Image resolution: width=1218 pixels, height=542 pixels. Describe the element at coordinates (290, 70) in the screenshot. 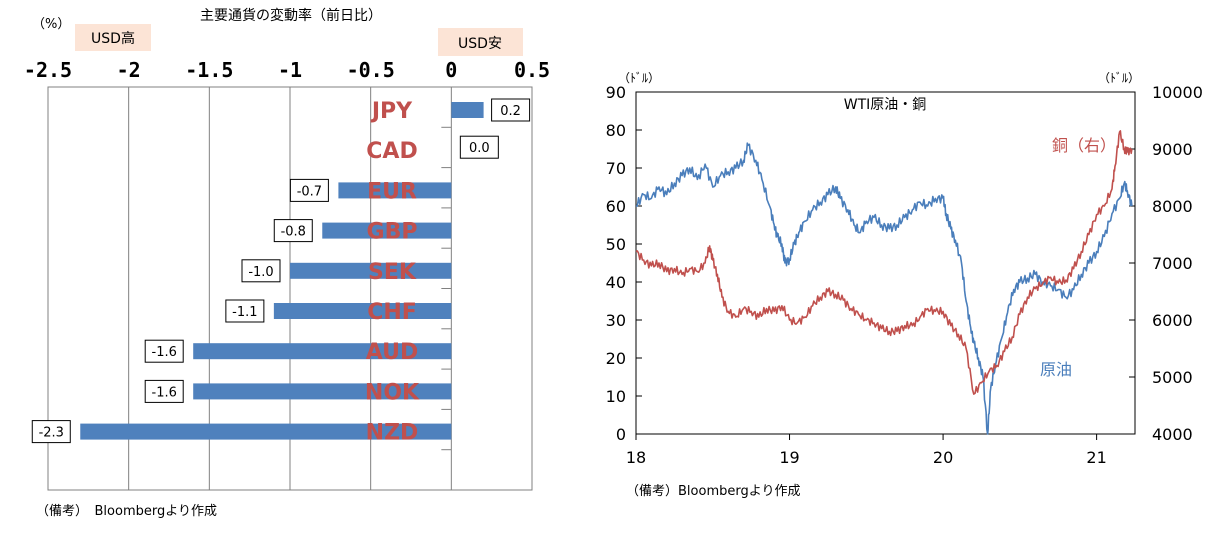

I see `left-x-tick-label: -1` at that location.